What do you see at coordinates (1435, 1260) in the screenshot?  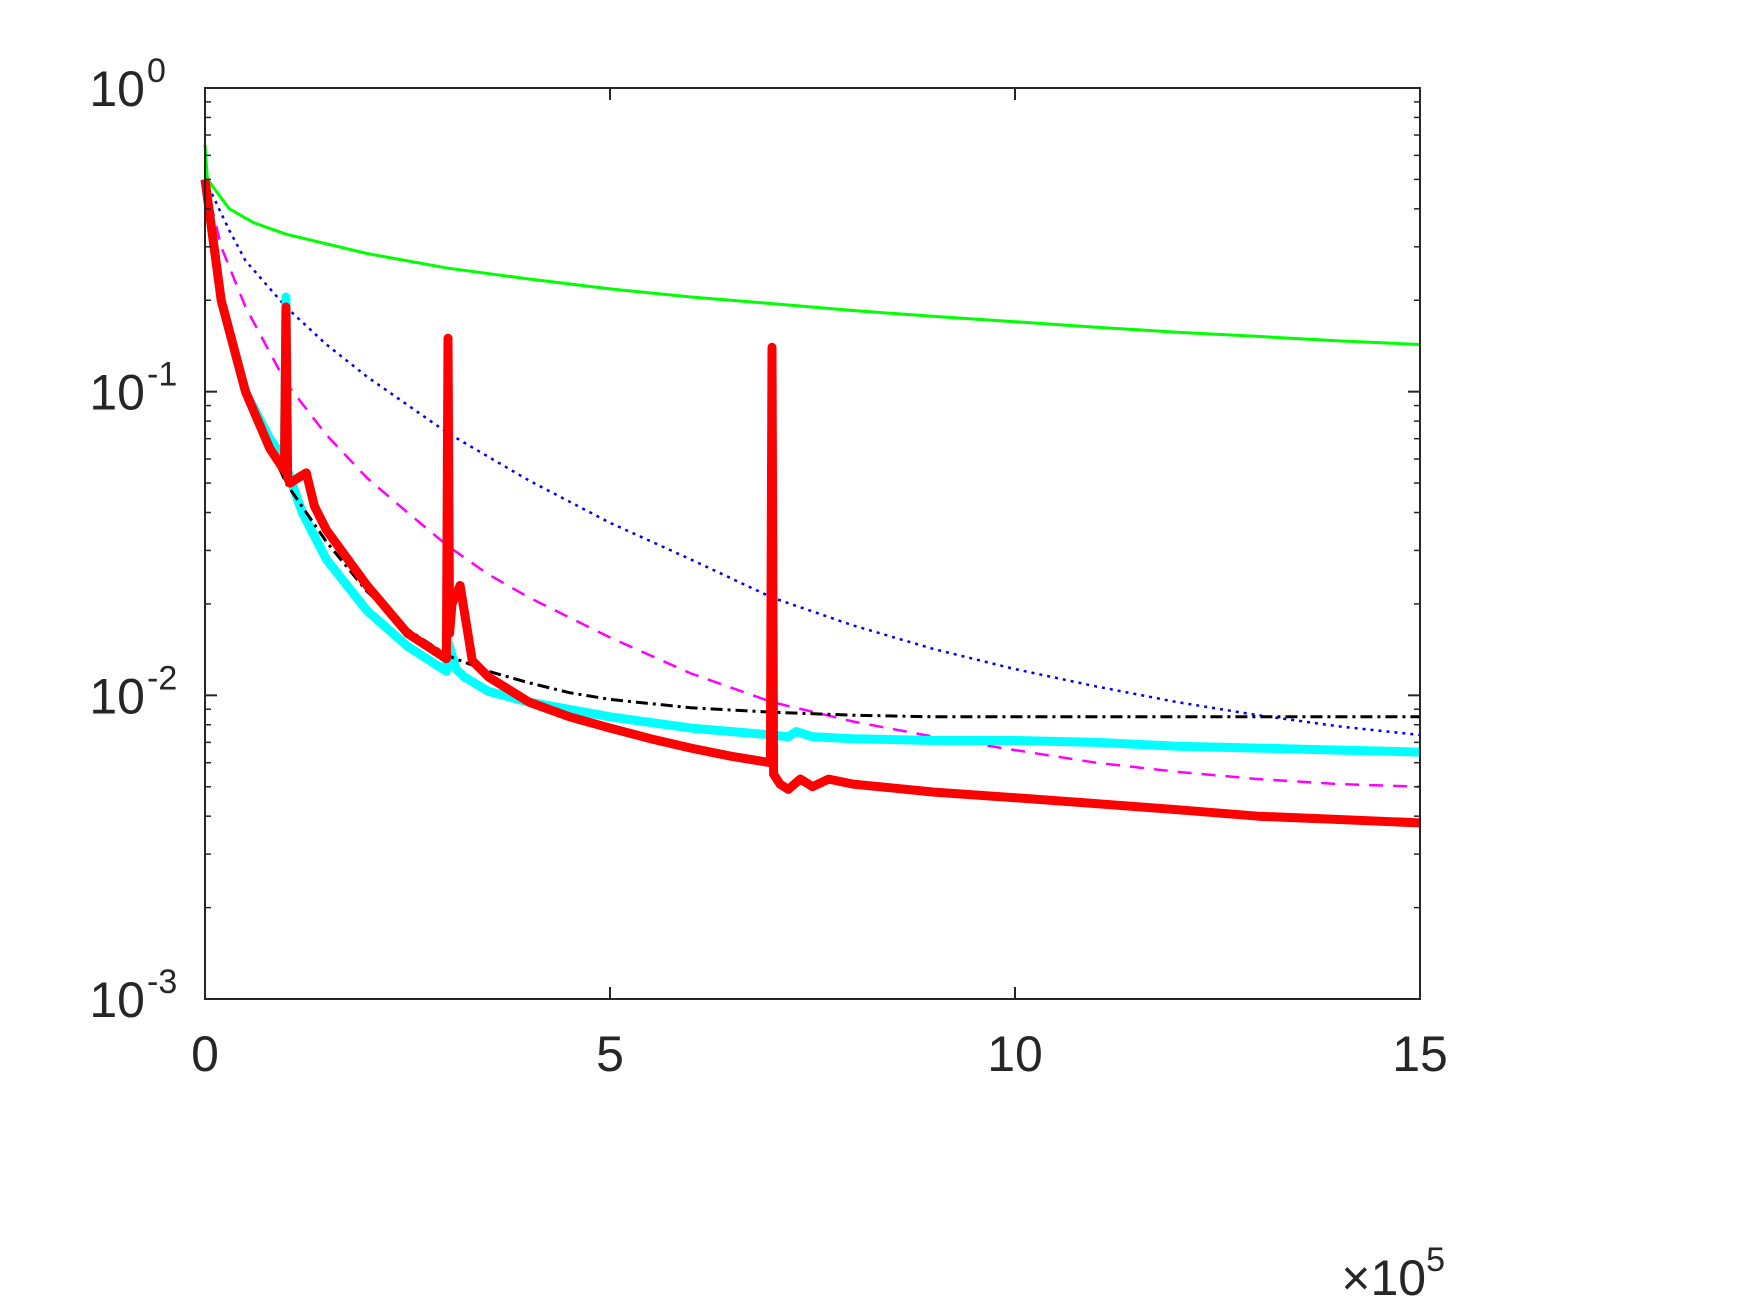 I see `x-multiplier-exponent: 5` at bounding box center [1435, 1260].